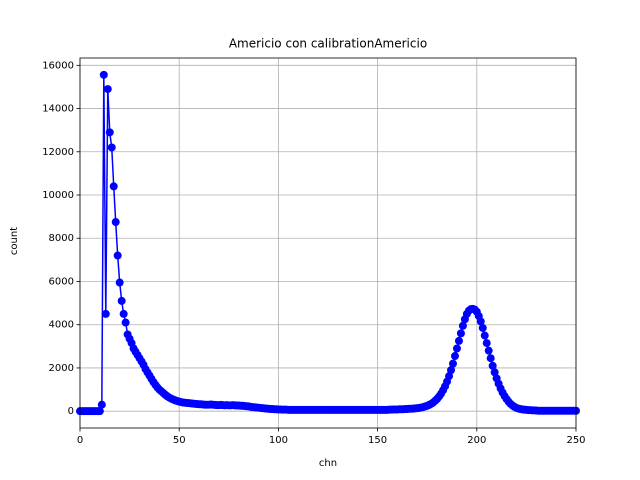 The width and height of the screenshot is (640, 480). Describe the element at coordinates (61, 238) in the screenshot. I see `y-tick-label: 8000` at that location.